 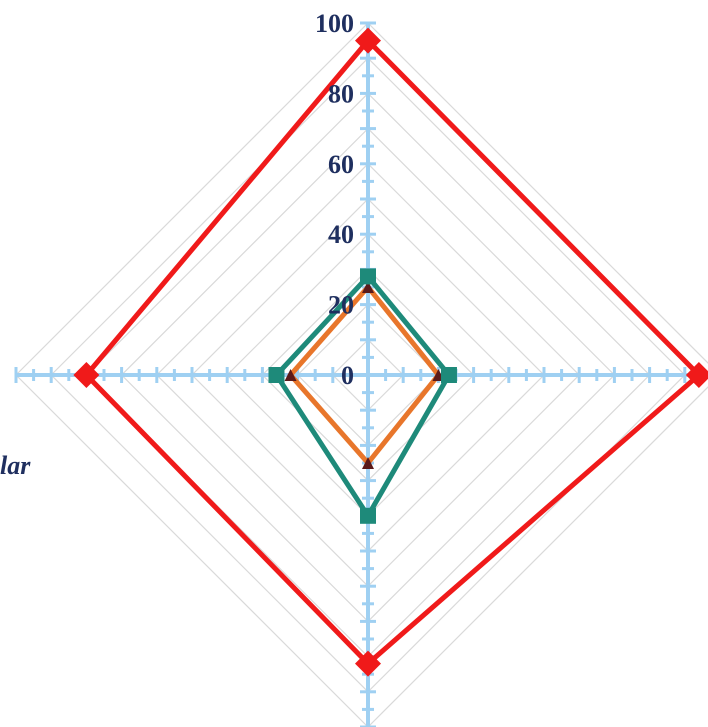 What do you see at coordinates (341, 305) in the screenshot?
I see `tick-label: 20` at bounding box center [341, 305].